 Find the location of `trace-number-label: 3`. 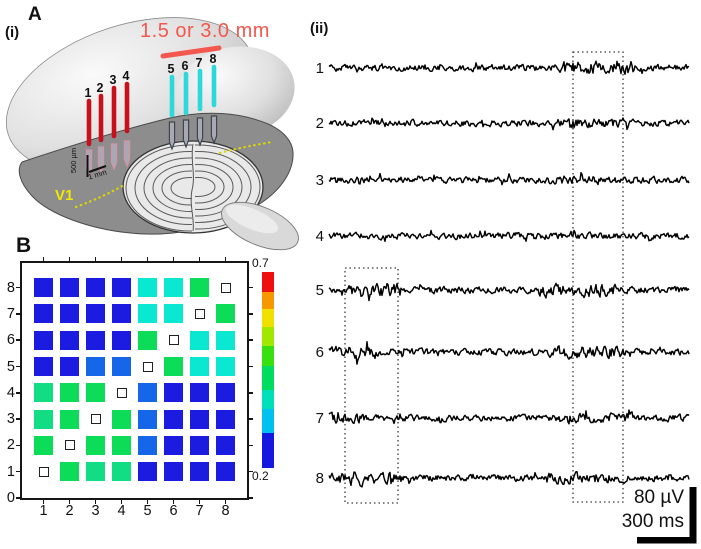

trace-number-label: 3 is located at coordinates (320, 180).